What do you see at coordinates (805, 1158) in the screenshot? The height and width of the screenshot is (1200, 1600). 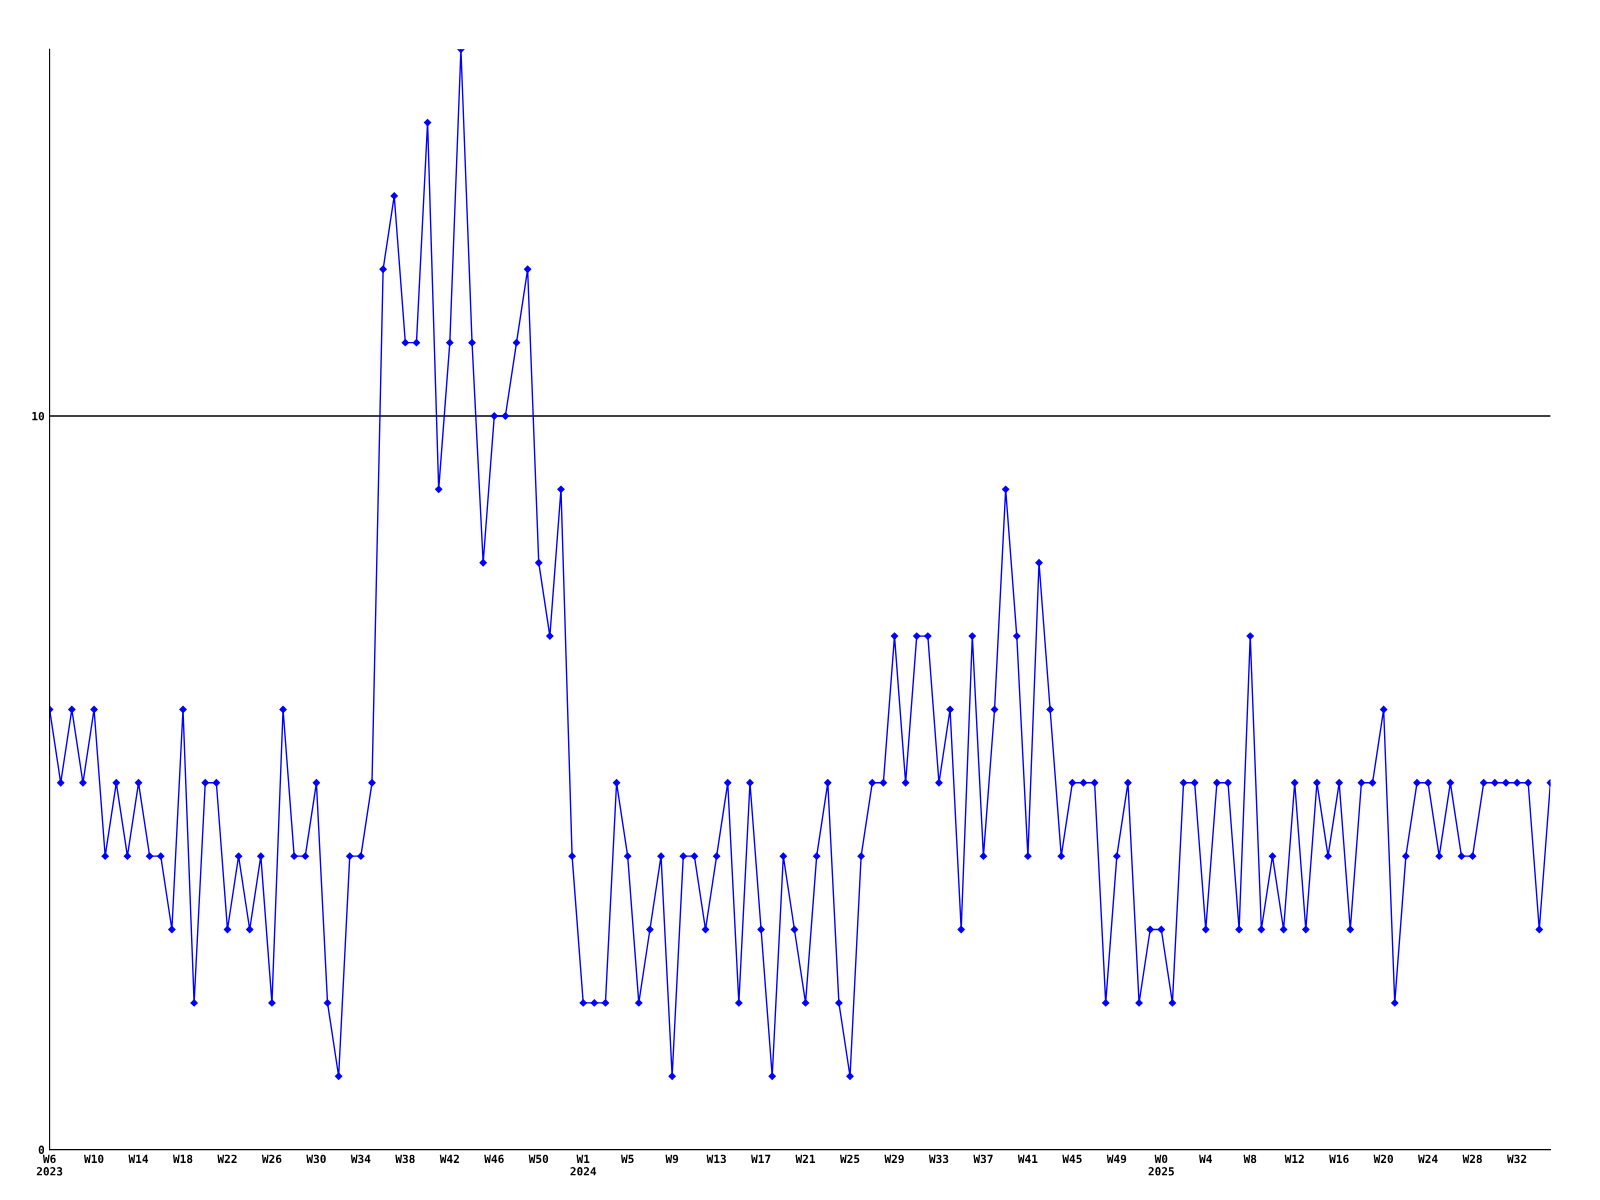 I see `x-tick-label: W21` at bounding box center [805, 1158].